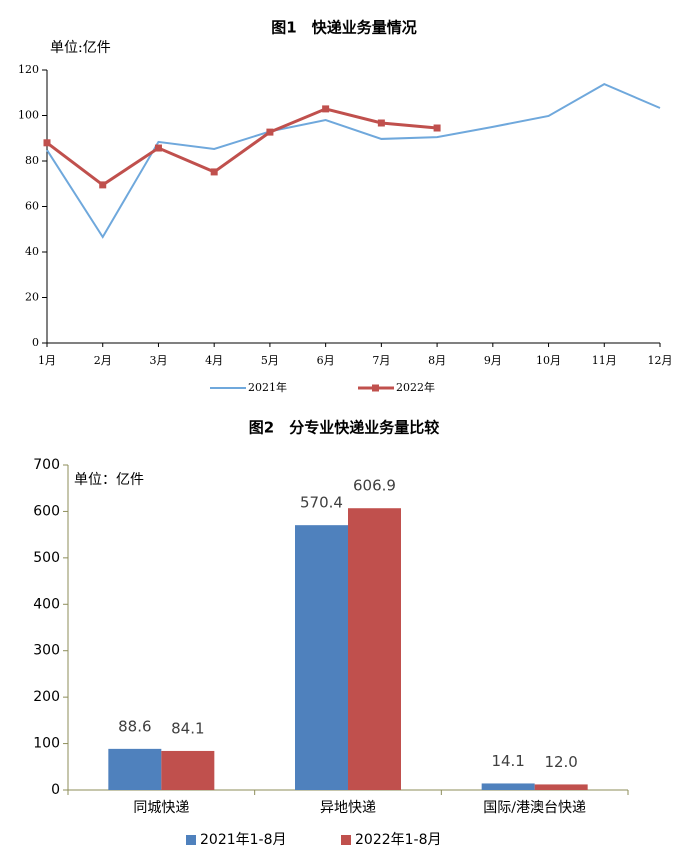  What do you see at coordinates (321, 503) in the screenshot?
I see `value-label: 570.4` at bounding box center [321, 503].